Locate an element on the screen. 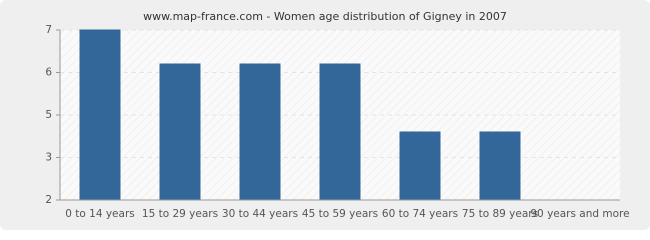  y-tick-label: 6 is located at coordinates (48, 73).